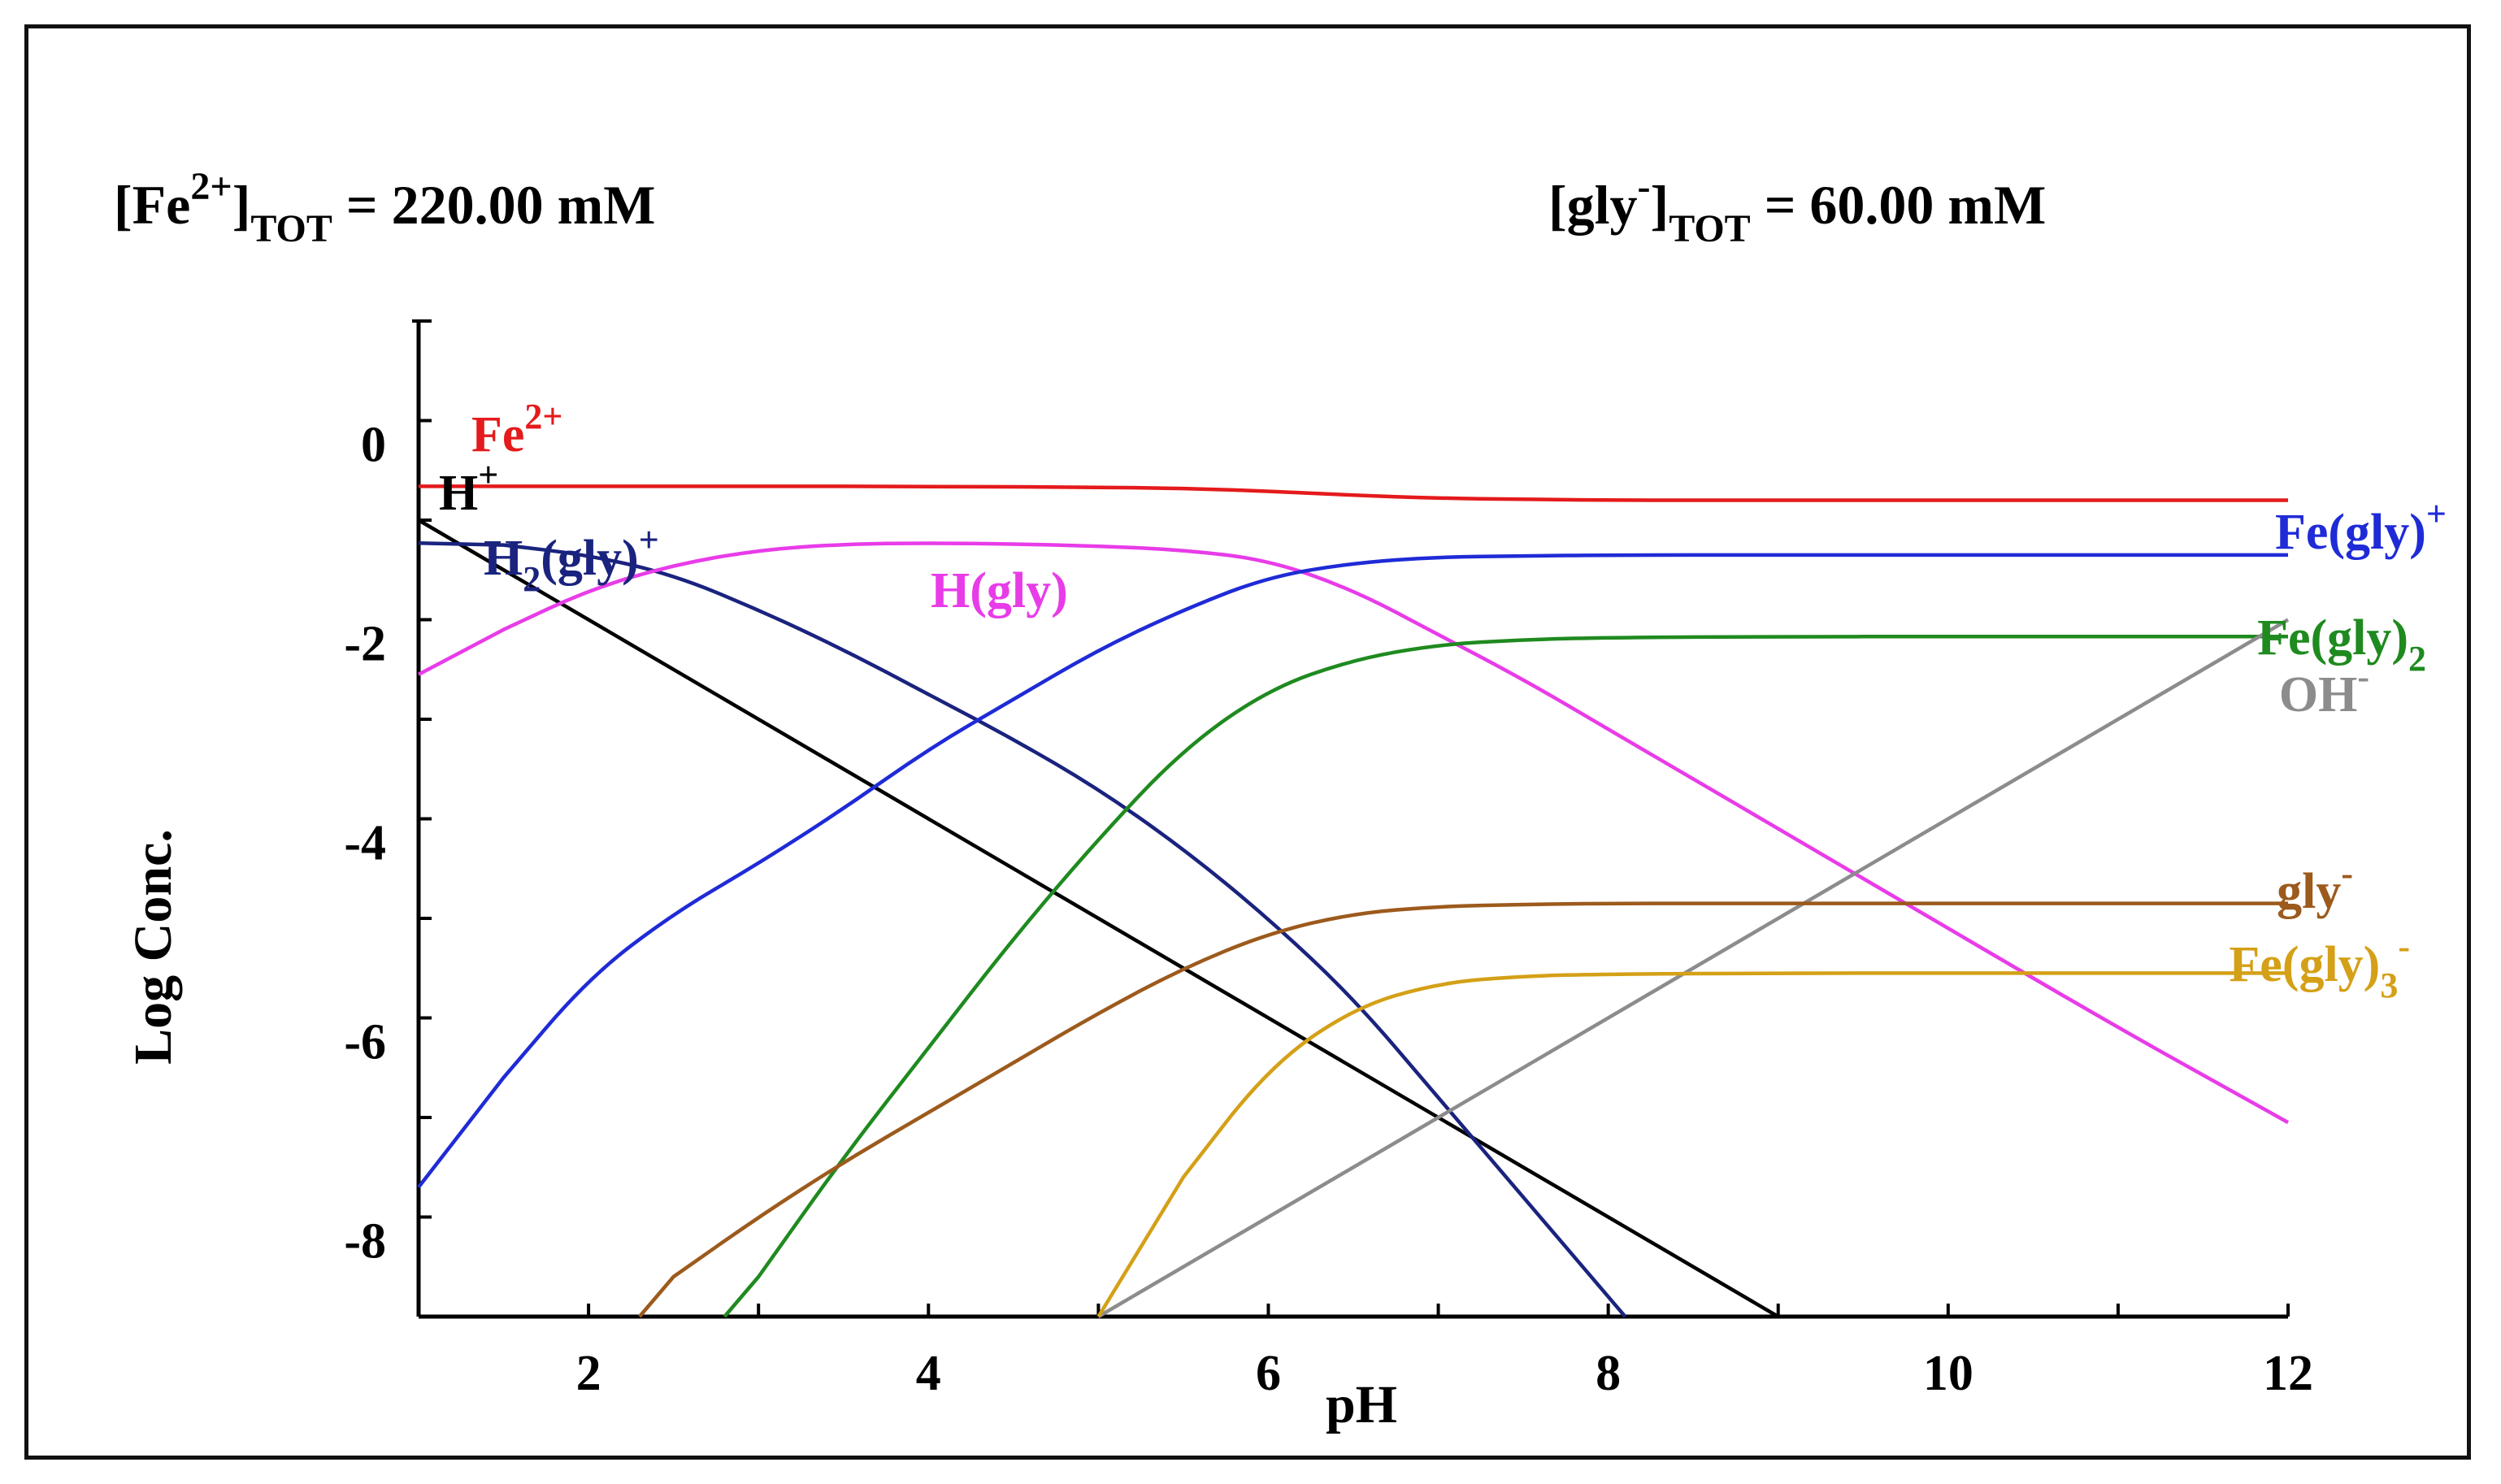 This screenshot has width=2501, height=1484. What do you see at coordinates (571, 559) in the screenshot?
I see `series-label-H2(gly)+: H2(gly)+` at bounding box center [571, 559].